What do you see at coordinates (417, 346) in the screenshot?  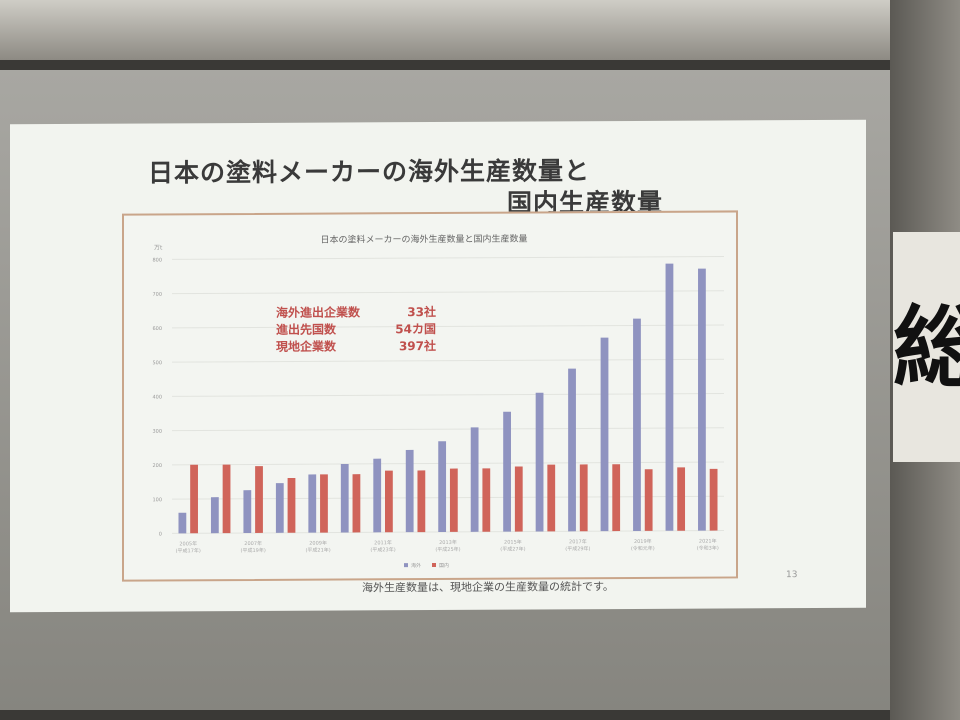 I see `annotation-value: 397社` at bounding box center [417, 346].